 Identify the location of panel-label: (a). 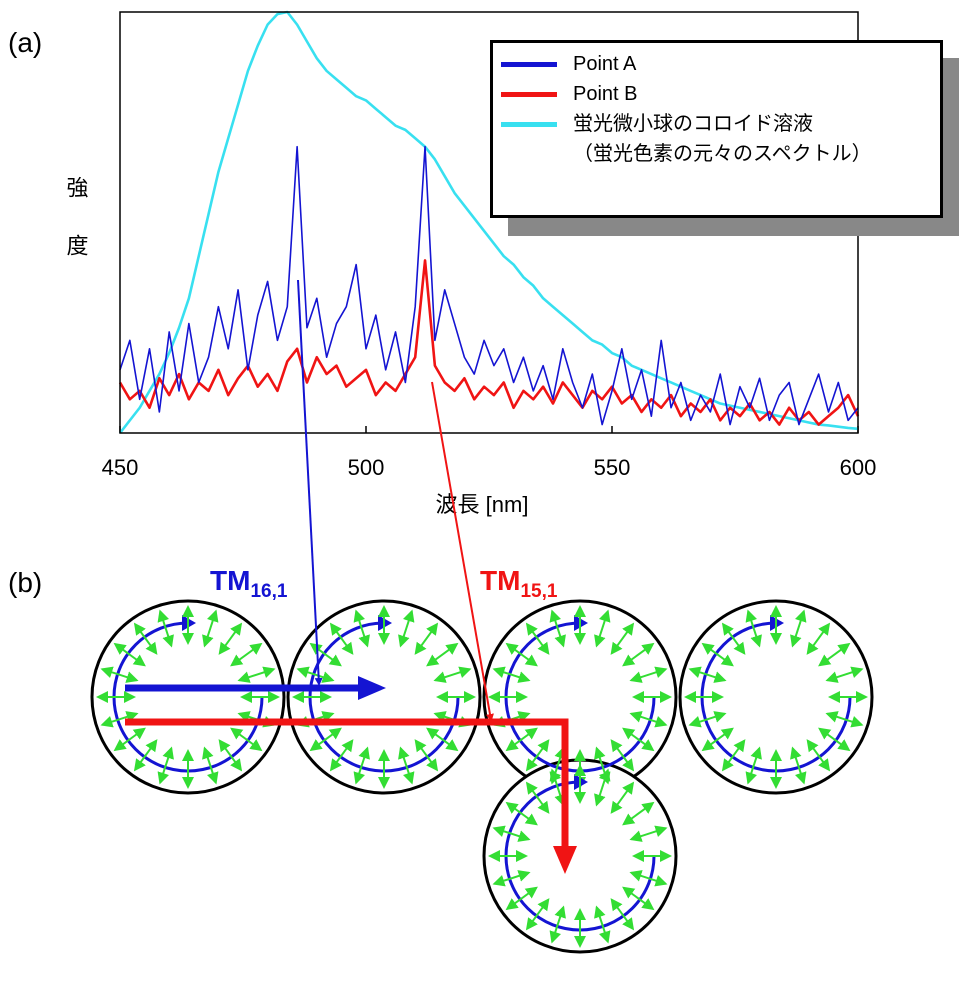
(25, 42).